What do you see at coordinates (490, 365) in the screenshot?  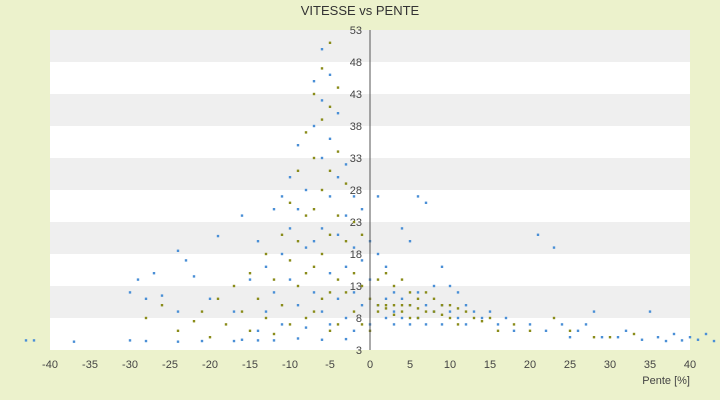 I see `x-tick-label: 15` at bounding box center [490, 365].